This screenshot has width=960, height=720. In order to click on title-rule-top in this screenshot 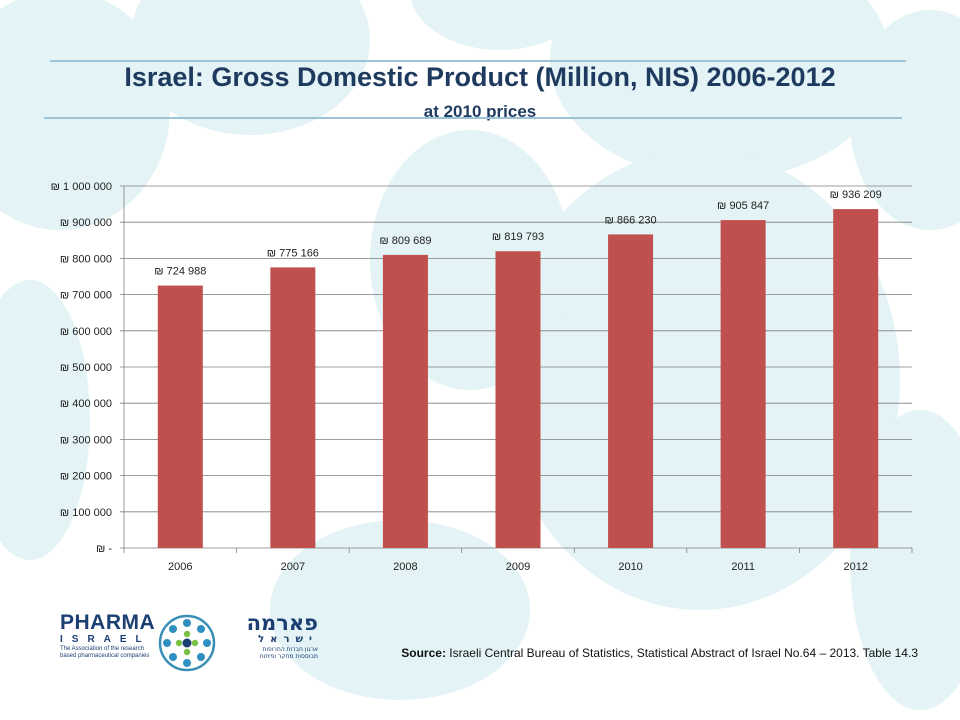, I will do `click(478, 61)`.